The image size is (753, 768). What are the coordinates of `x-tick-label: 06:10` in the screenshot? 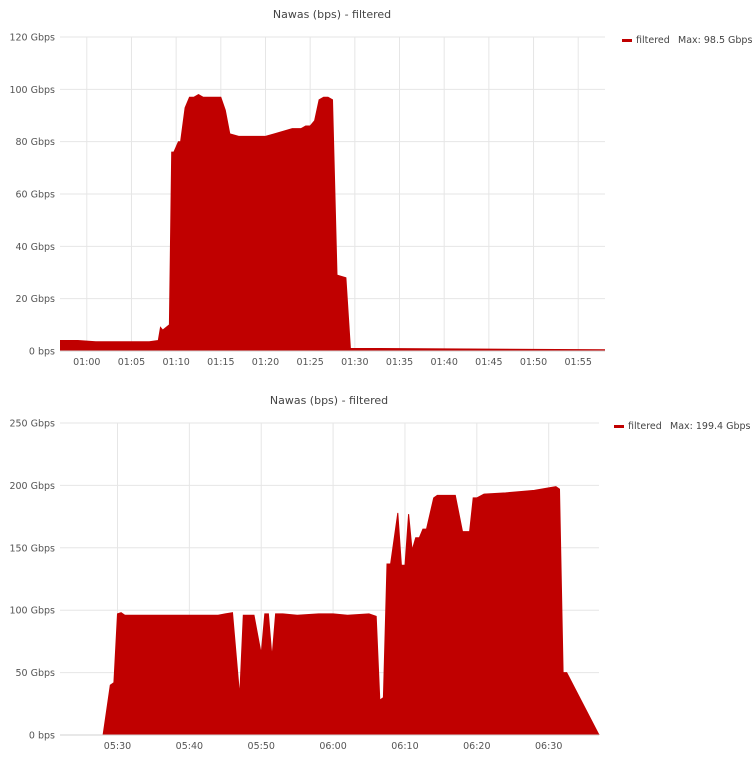 It's located at (404, 746).